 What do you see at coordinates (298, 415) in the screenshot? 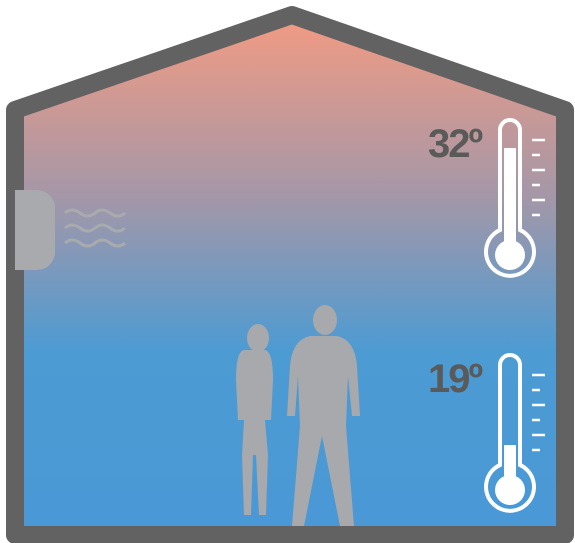
I see `people` at bounding box center [298, 415].